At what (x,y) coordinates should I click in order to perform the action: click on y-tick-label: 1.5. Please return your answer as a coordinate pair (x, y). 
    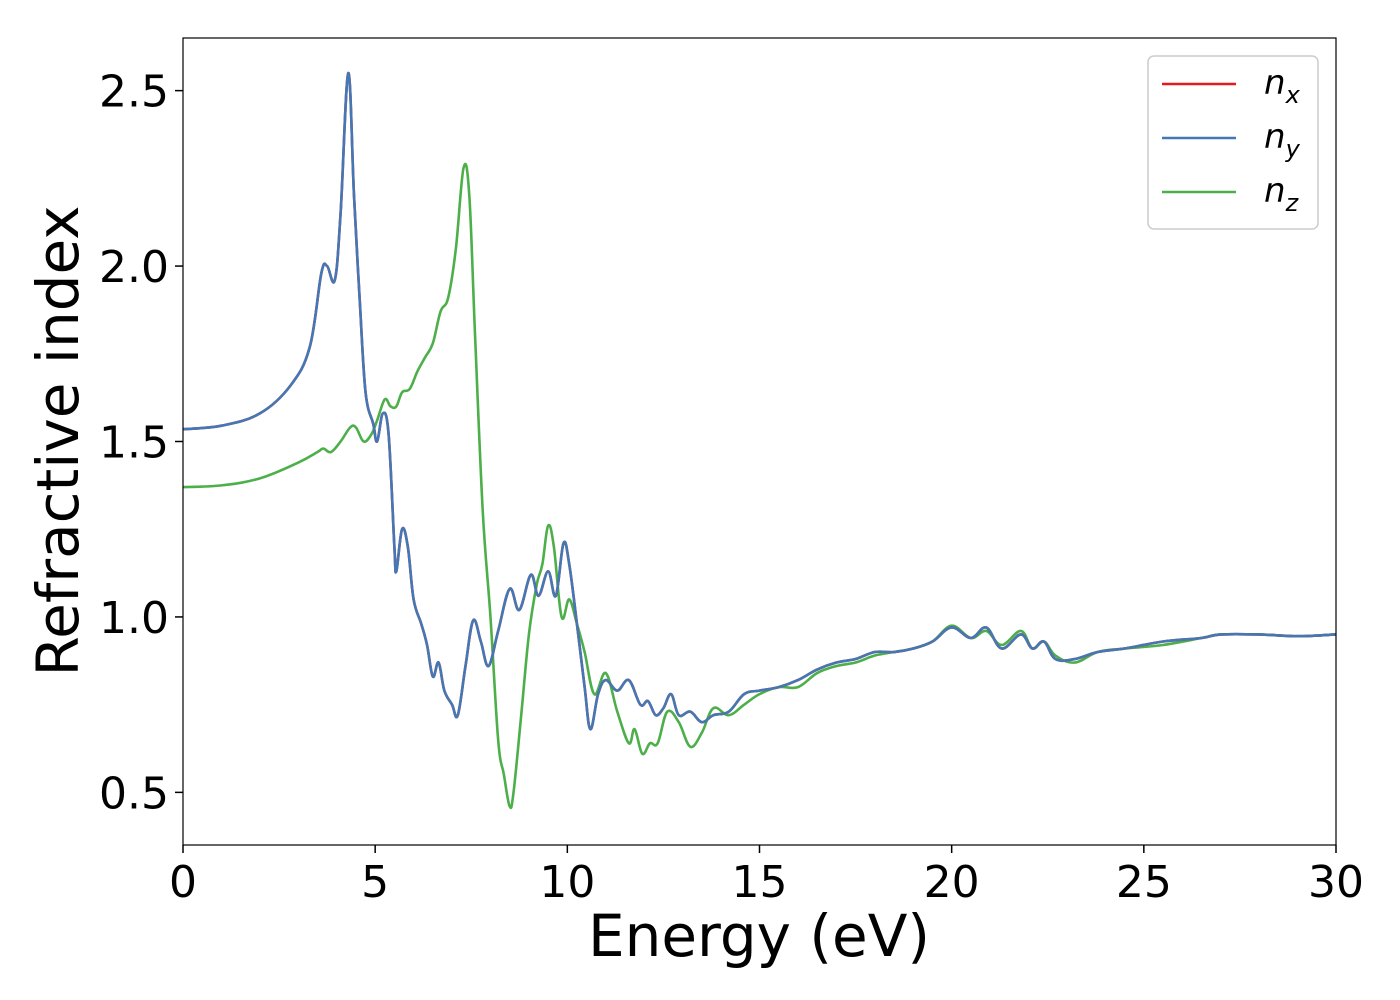
    Looking at the image, I should click on (134, 443).